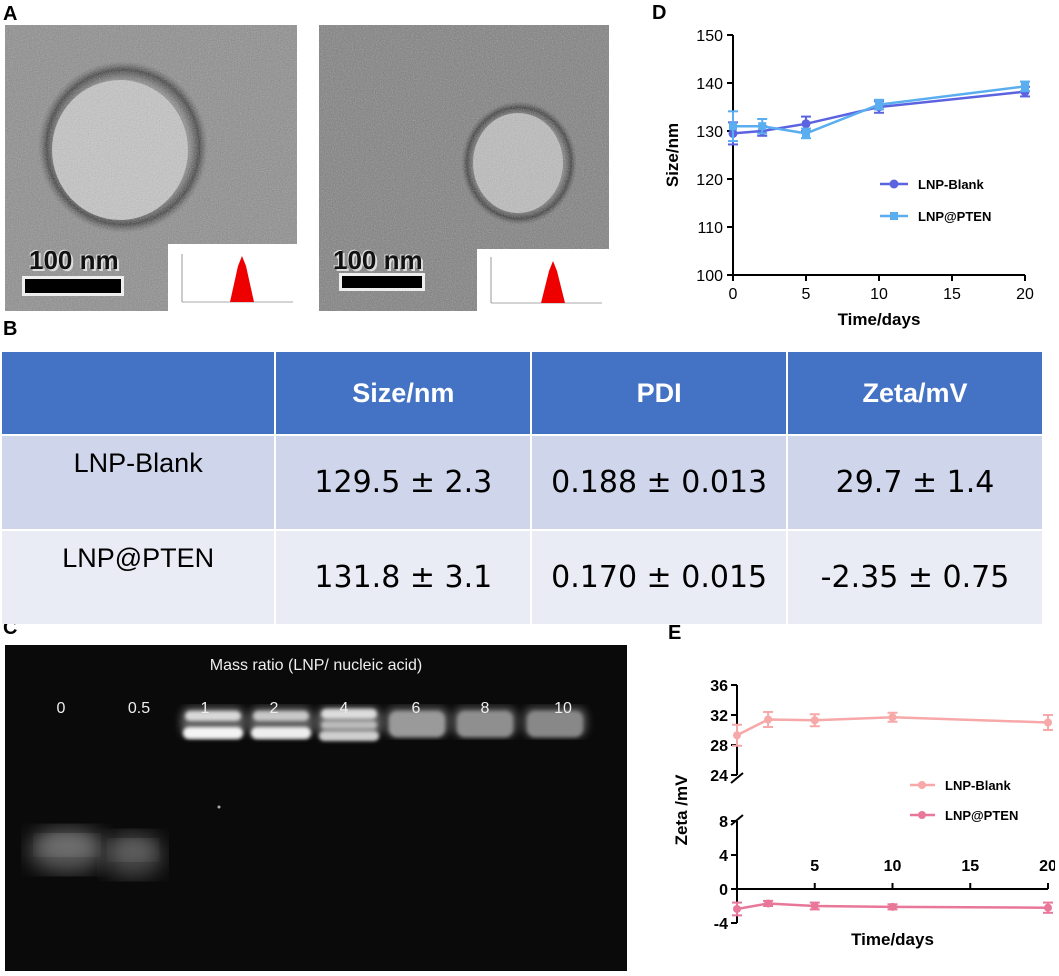 The height and width of the screenshot is (976, 1059). I want to click on table-header-zeta: Zeta/mV, so click(914, 393).